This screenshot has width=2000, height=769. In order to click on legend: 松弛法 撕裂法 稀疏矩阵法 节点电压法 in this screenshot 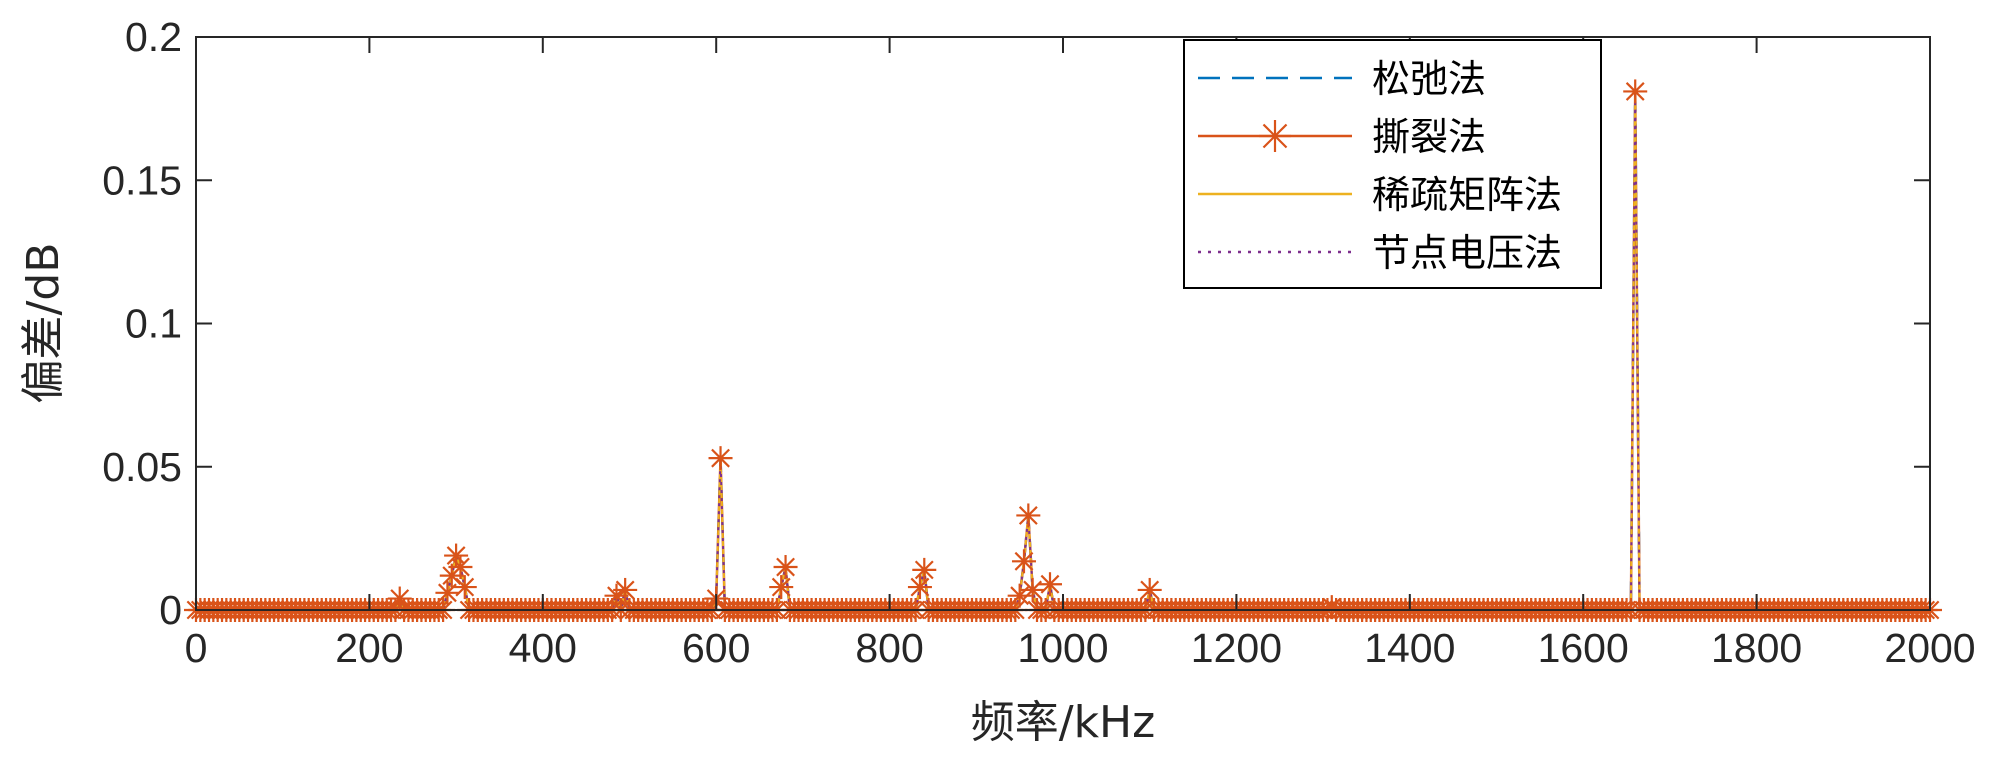, I will do `click(1392, 164)`.